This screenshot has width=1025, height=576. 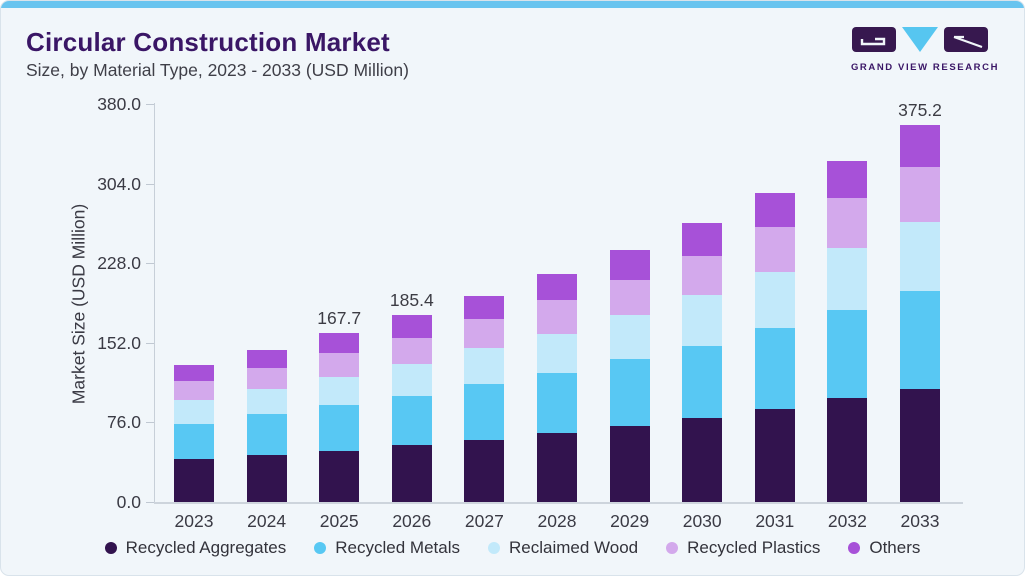 What do you see at coordinates (512, 4) in the screenshot?
I see `top-accent-bar` at bounding box center [512, 4].